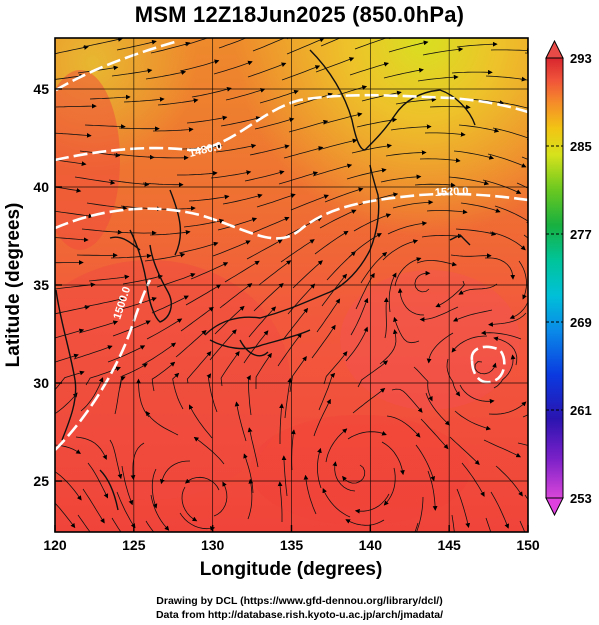  What do you see at coordinates (291, 569) in the screenshot?
I see `x-axis-label: Longitude (degrees)` at bounding box center [291, 569].